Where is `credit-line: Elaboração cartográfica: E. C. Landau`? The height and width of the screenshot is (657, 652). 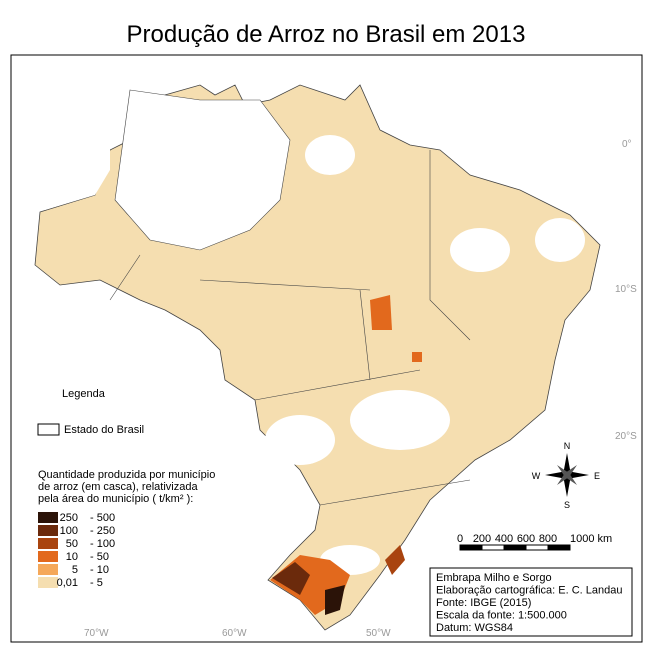
credit-line: Elaboração cartográfica: E. C. Landau is located at coordinates (529, 591).